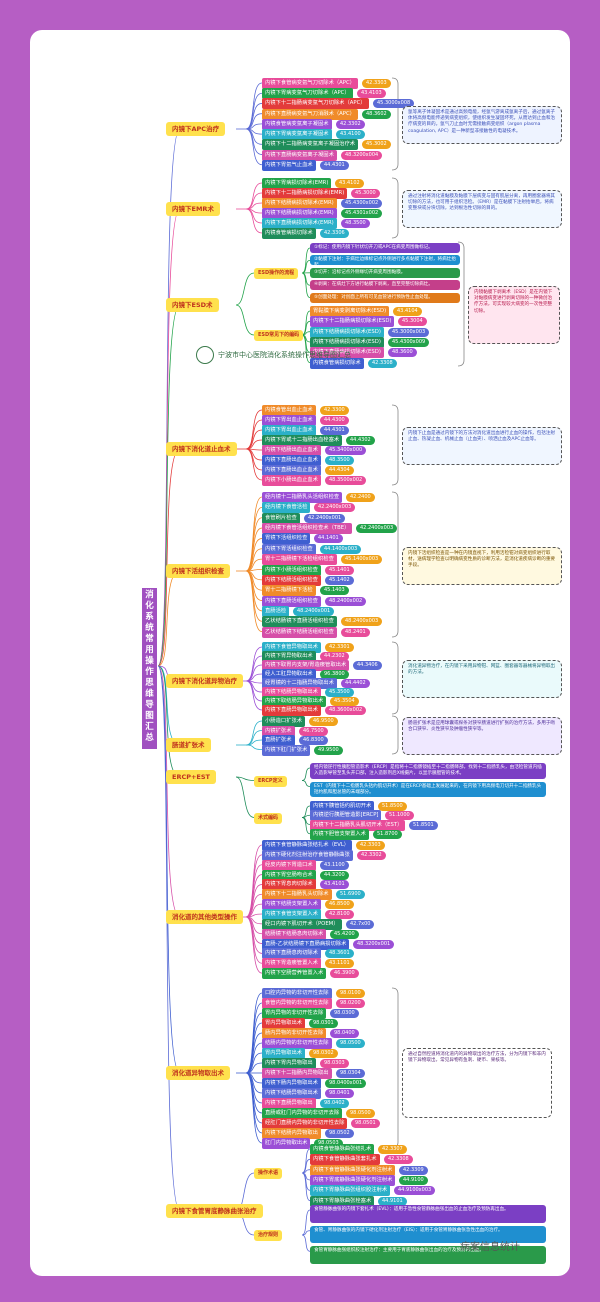 This screenshot has height=1302, width=600. I want to click on root-title-char: 常, so click(149, 639).